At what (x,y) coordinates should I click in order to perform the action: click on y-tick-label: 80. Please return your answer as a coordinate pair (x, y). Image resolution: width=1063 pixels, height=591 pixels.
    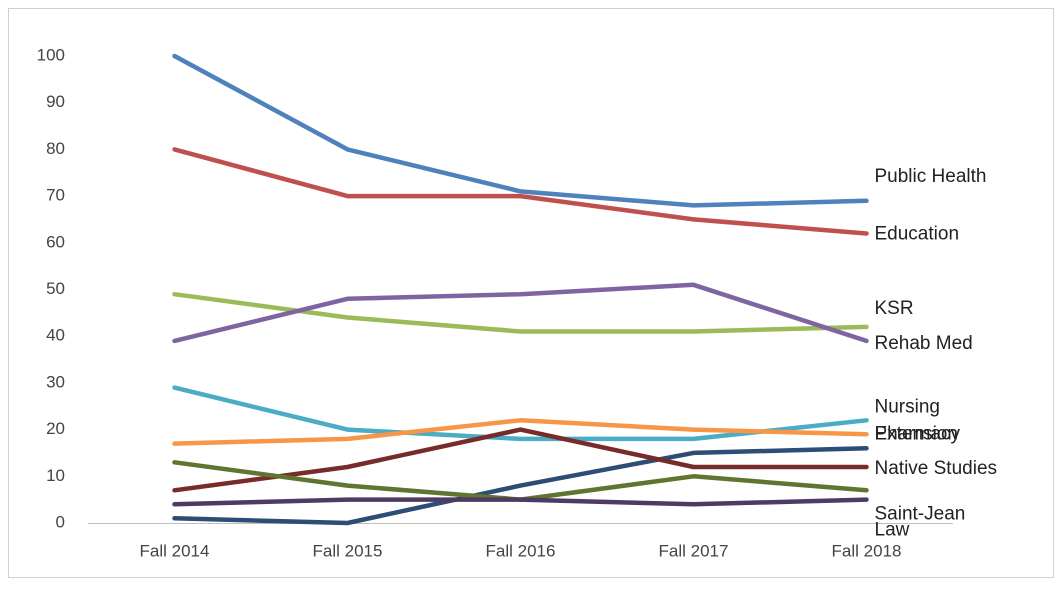
    Looking at the image, I should click on (55, 148).